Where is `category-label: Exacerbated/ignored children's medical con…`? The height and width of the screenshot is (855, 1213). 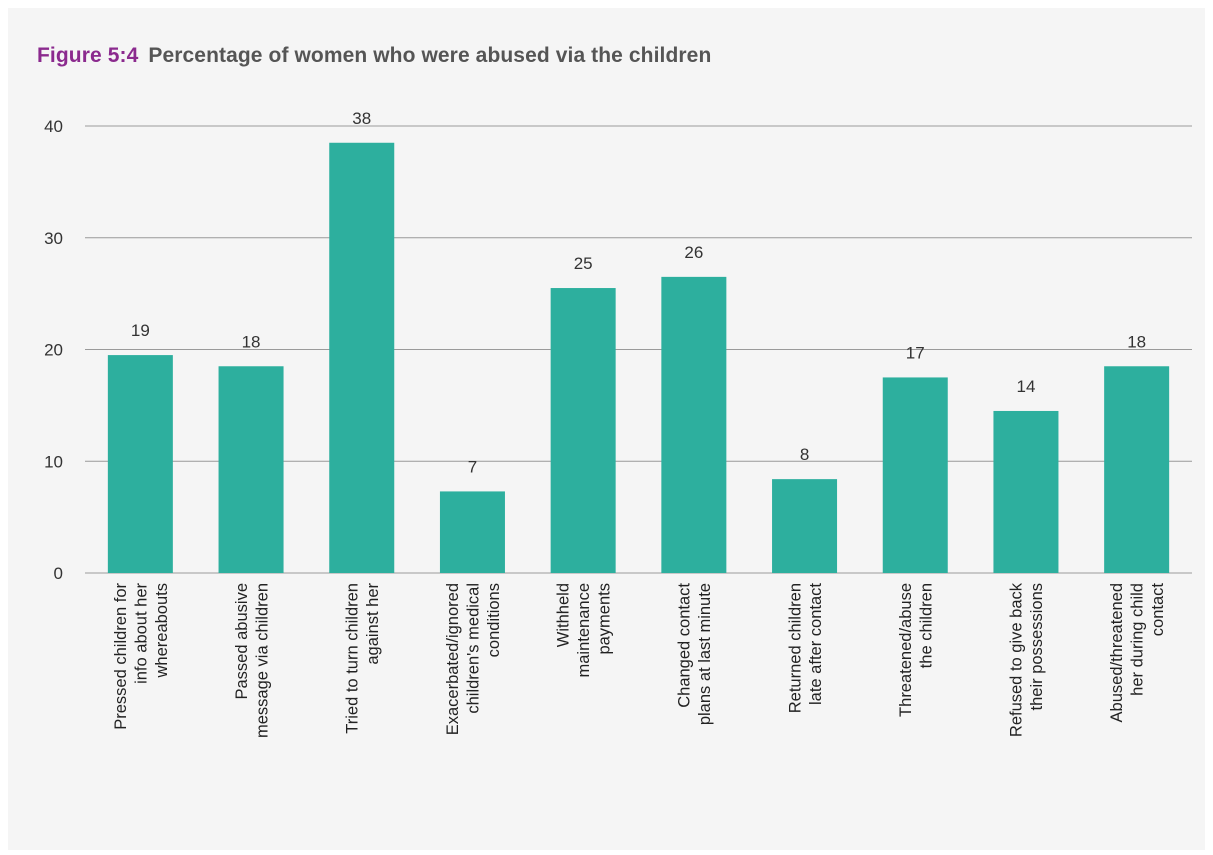
category-label: Exacerbated/ignored children's medical con… is located at coordinates (473, 659).